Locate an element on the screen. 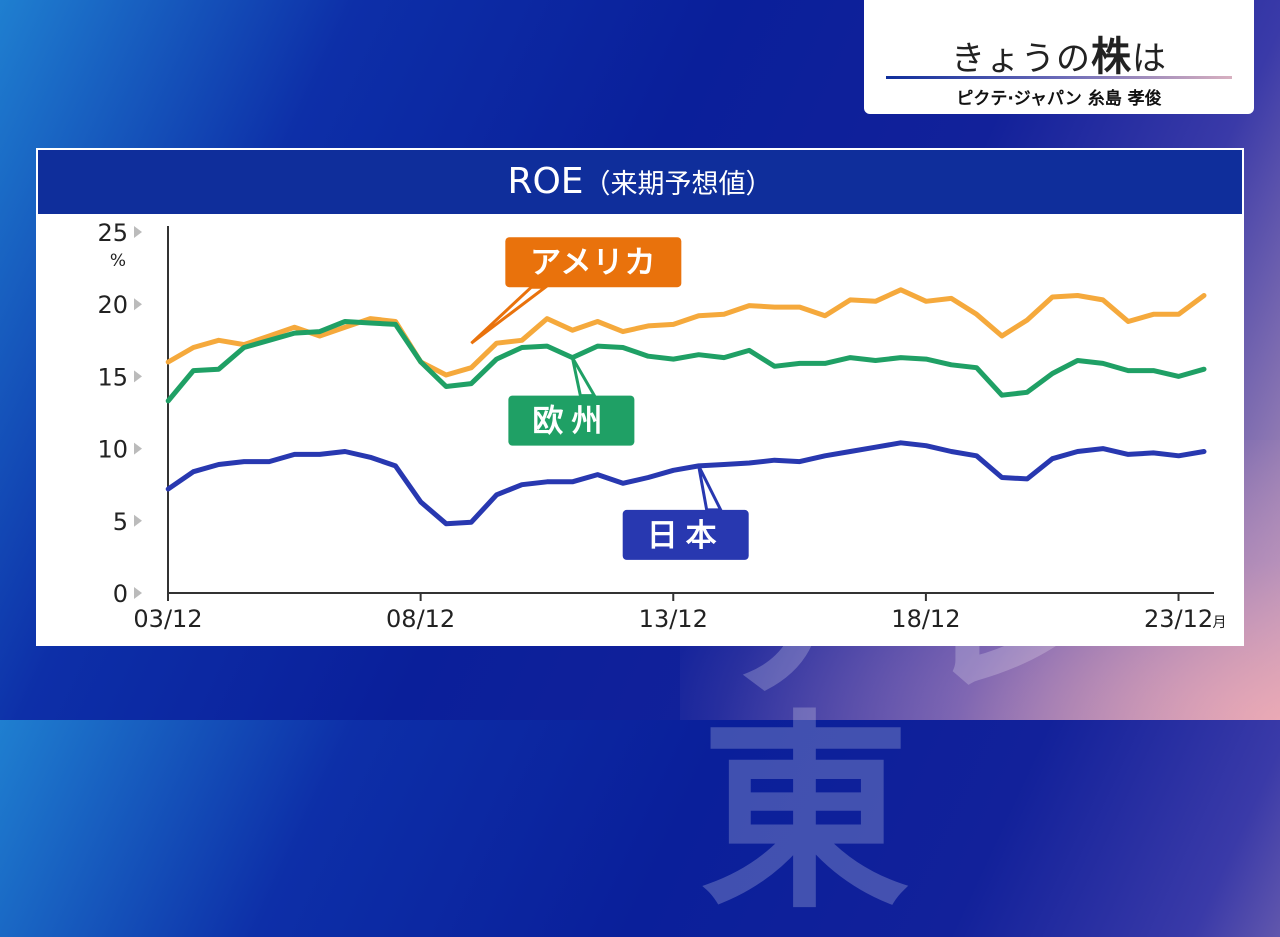 The height and width of the screenshot is (937, 1280). program-title-suffix: は is located at coordinates (1149, 59).